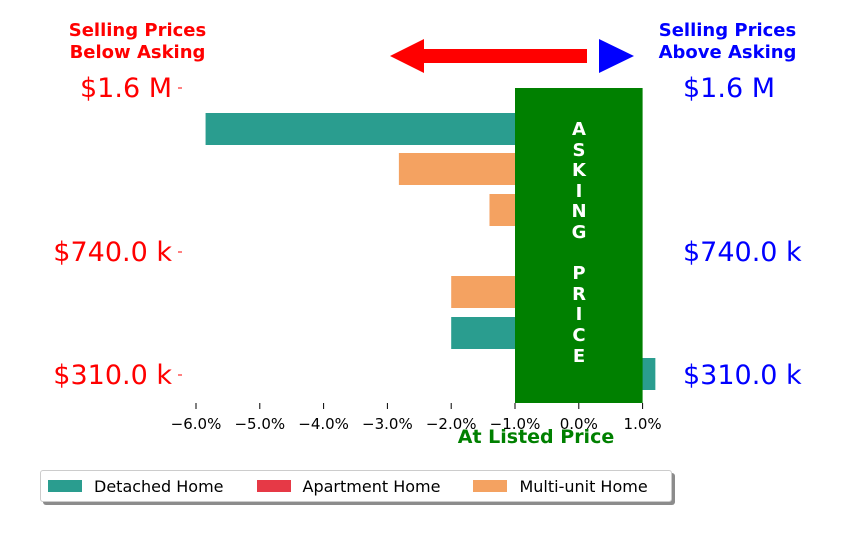 The image size is (844, 541). Describe the element at coordinates (65, 486) in the screenshot. I see `legend-swatch-detached` at that location.